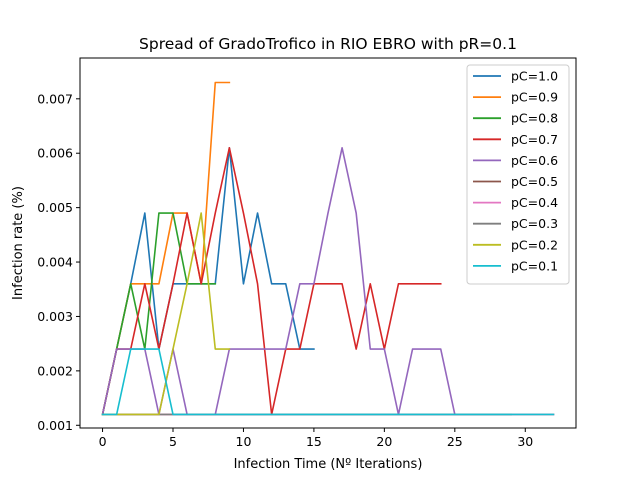 The image size is (640, 480). I want to click on legend-label: pC=0.3, so click(534, 223).